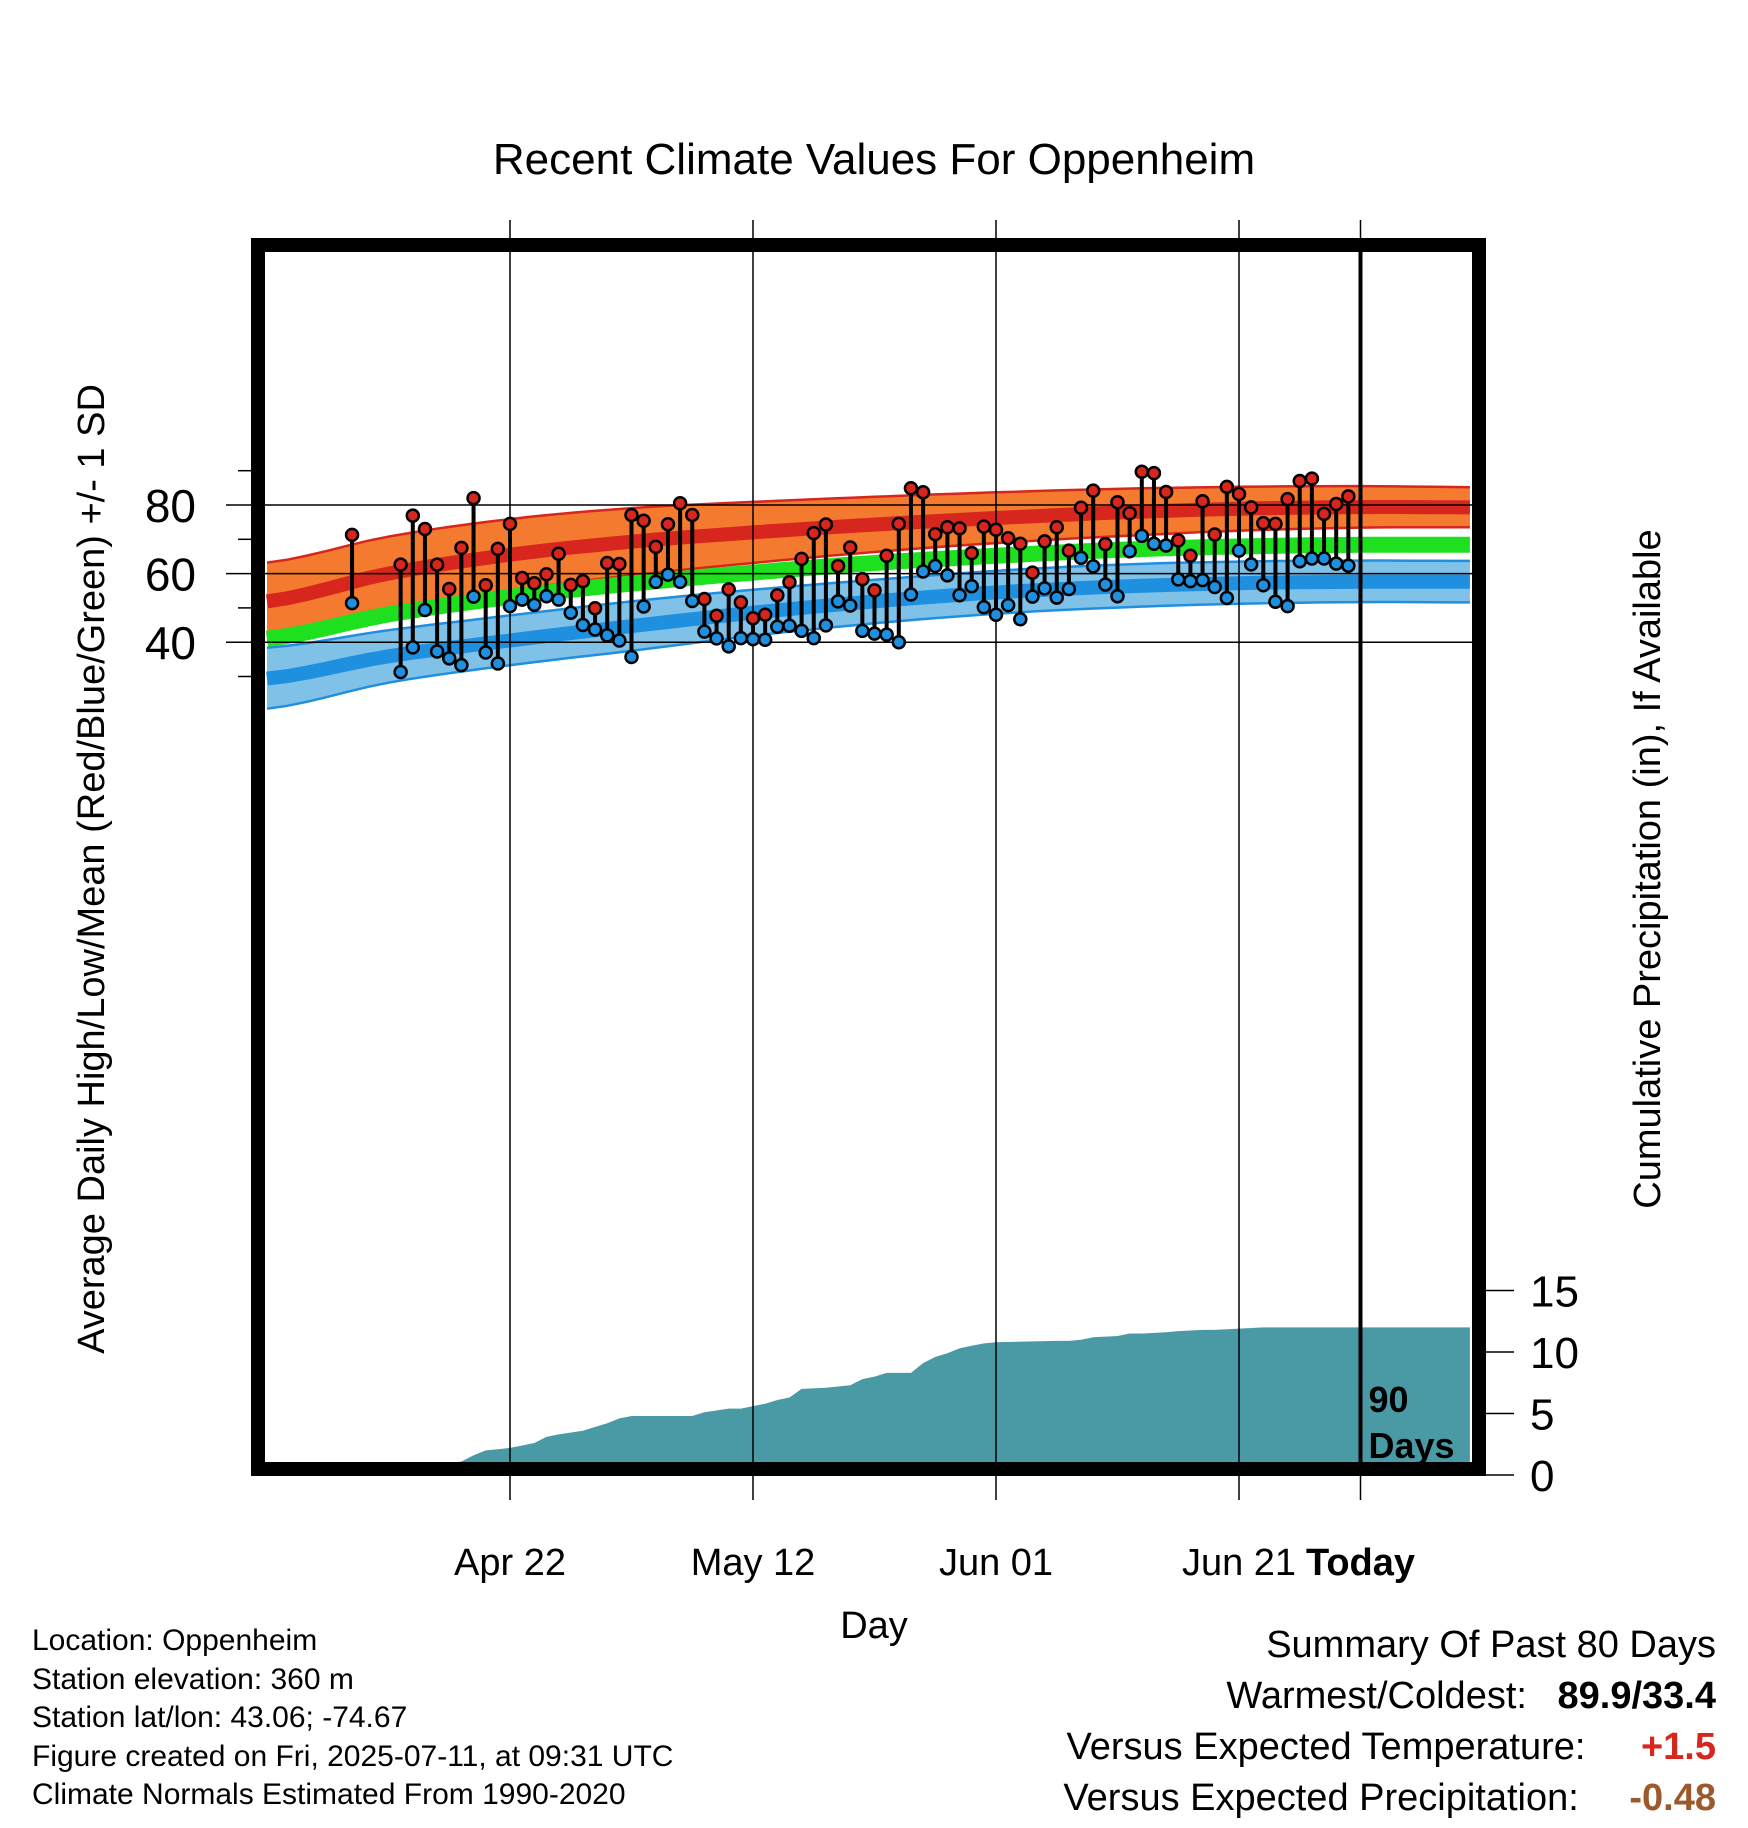 The width and height of the screenshot is (1748, 1828). I want to click on normal-low-band, so click(868, 634).